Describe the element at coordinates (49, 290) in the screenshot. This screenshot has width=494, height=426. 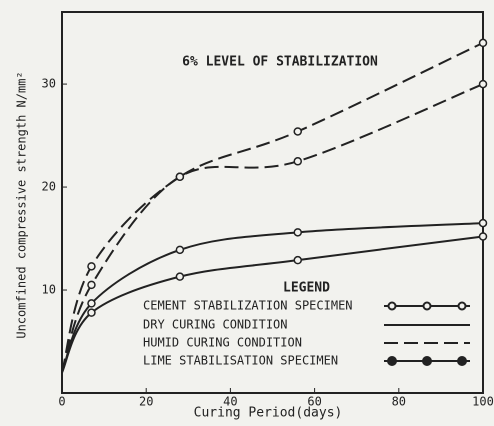
I see `y-tick-label: 10` at that location.